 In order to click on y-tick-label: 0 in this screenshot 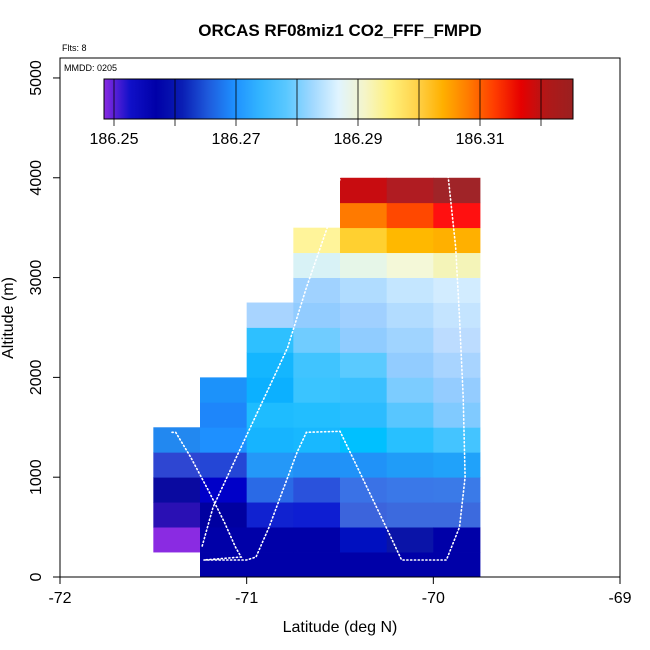, I will do `click(36, 576)`.